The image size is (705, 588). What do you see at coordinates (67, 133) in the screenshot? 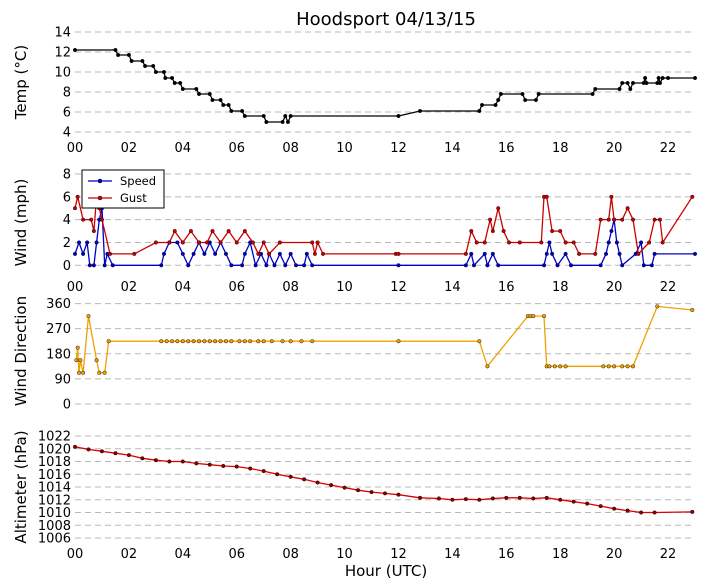
I see `y-tick-label-temp-0: 4` at bounding box center [67, 133].